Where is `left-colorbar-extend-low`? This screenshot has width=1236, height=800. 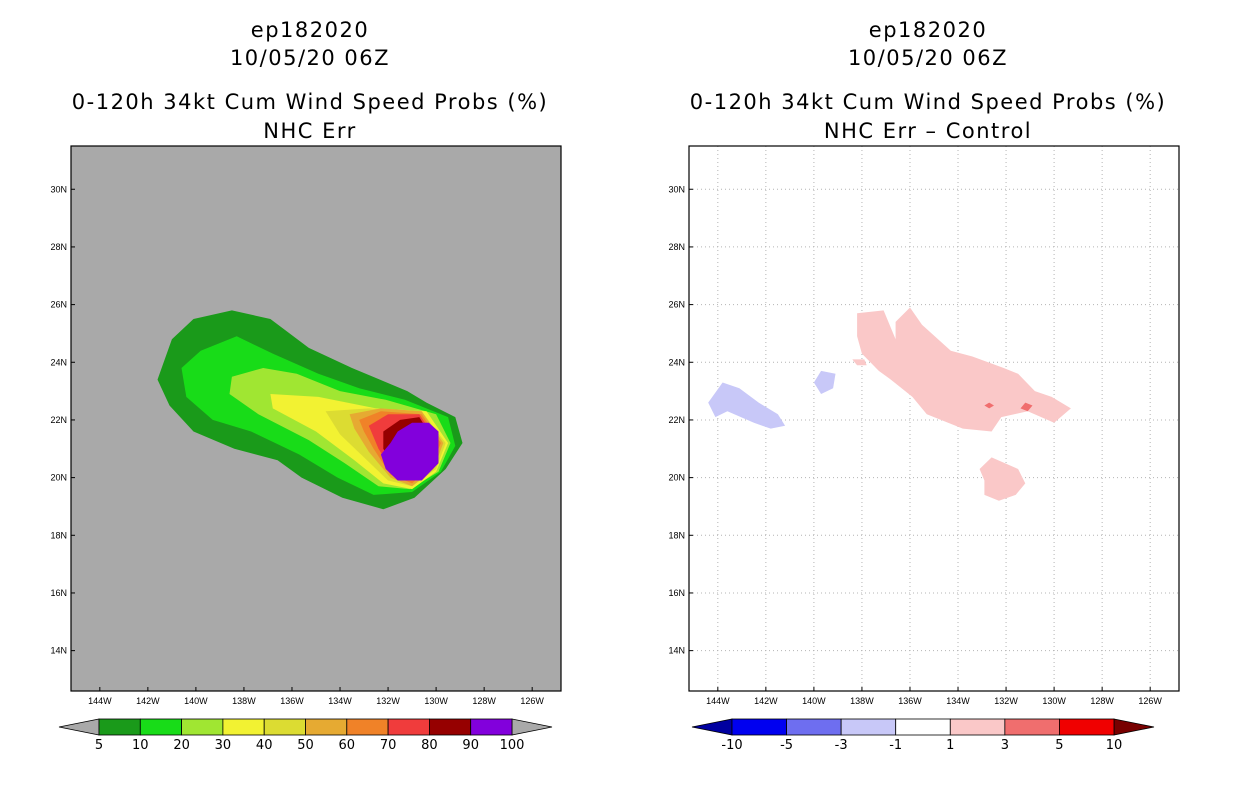
left-colorbar-extend-low is located at coordinates (79, 727).